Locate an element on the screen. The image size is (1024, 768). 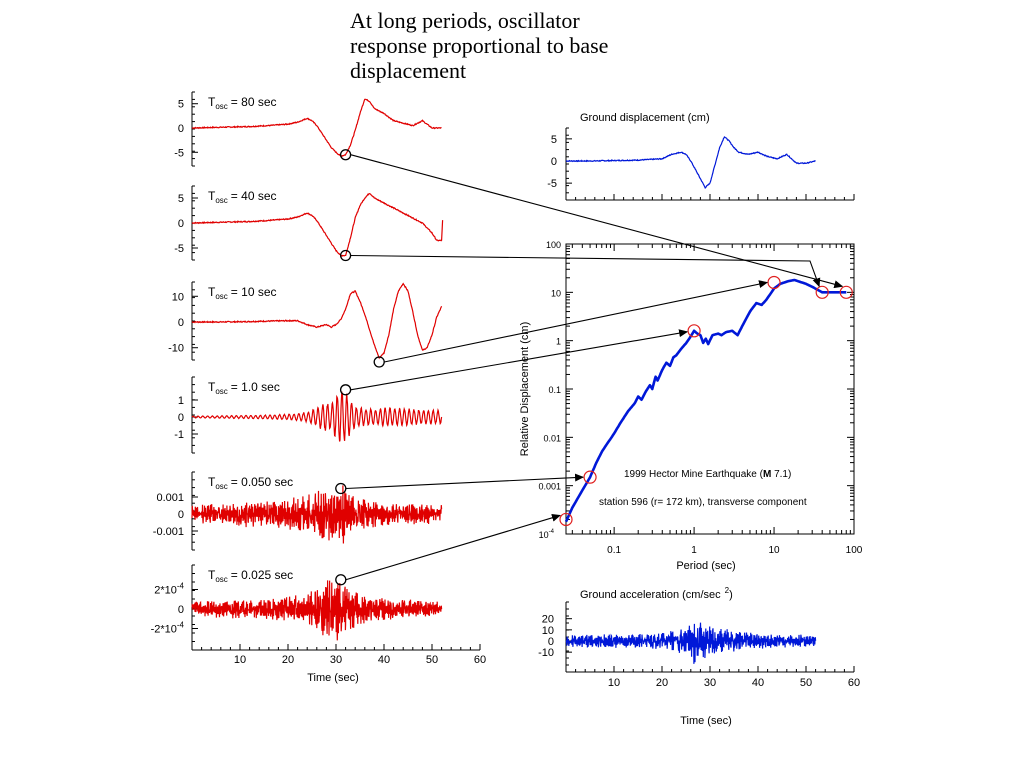
left-time-tick-label: 30 is located at coordinates (336, 660).